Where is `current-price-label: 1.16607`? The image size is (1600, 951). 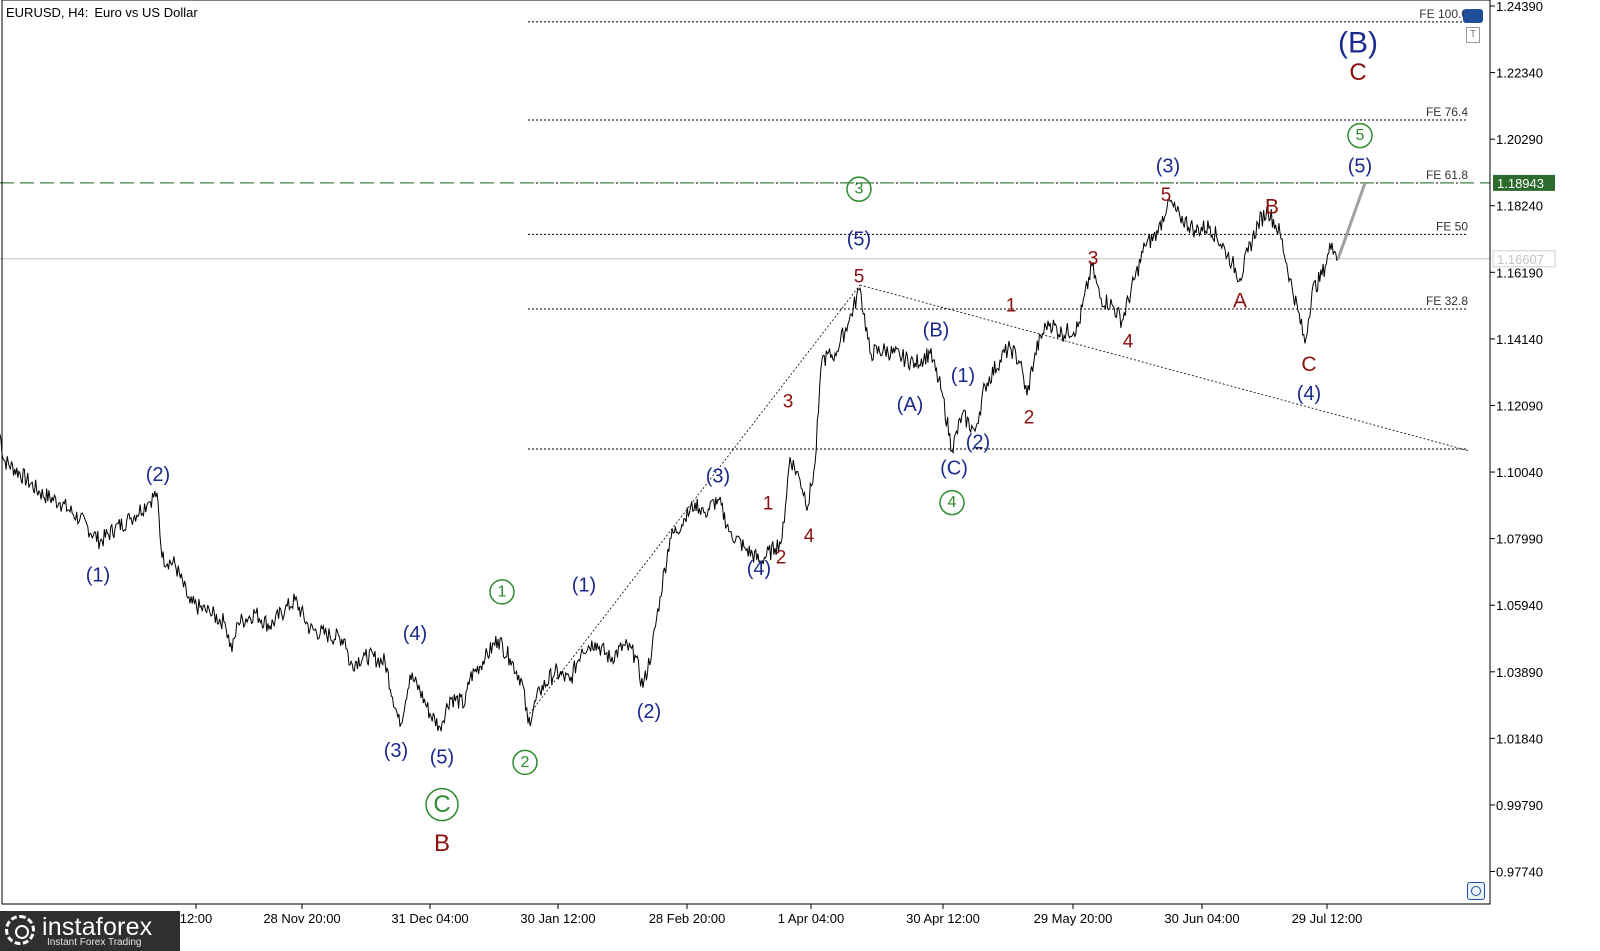
current-price-label: 1.16607 is located at coordinates (1520, 259).